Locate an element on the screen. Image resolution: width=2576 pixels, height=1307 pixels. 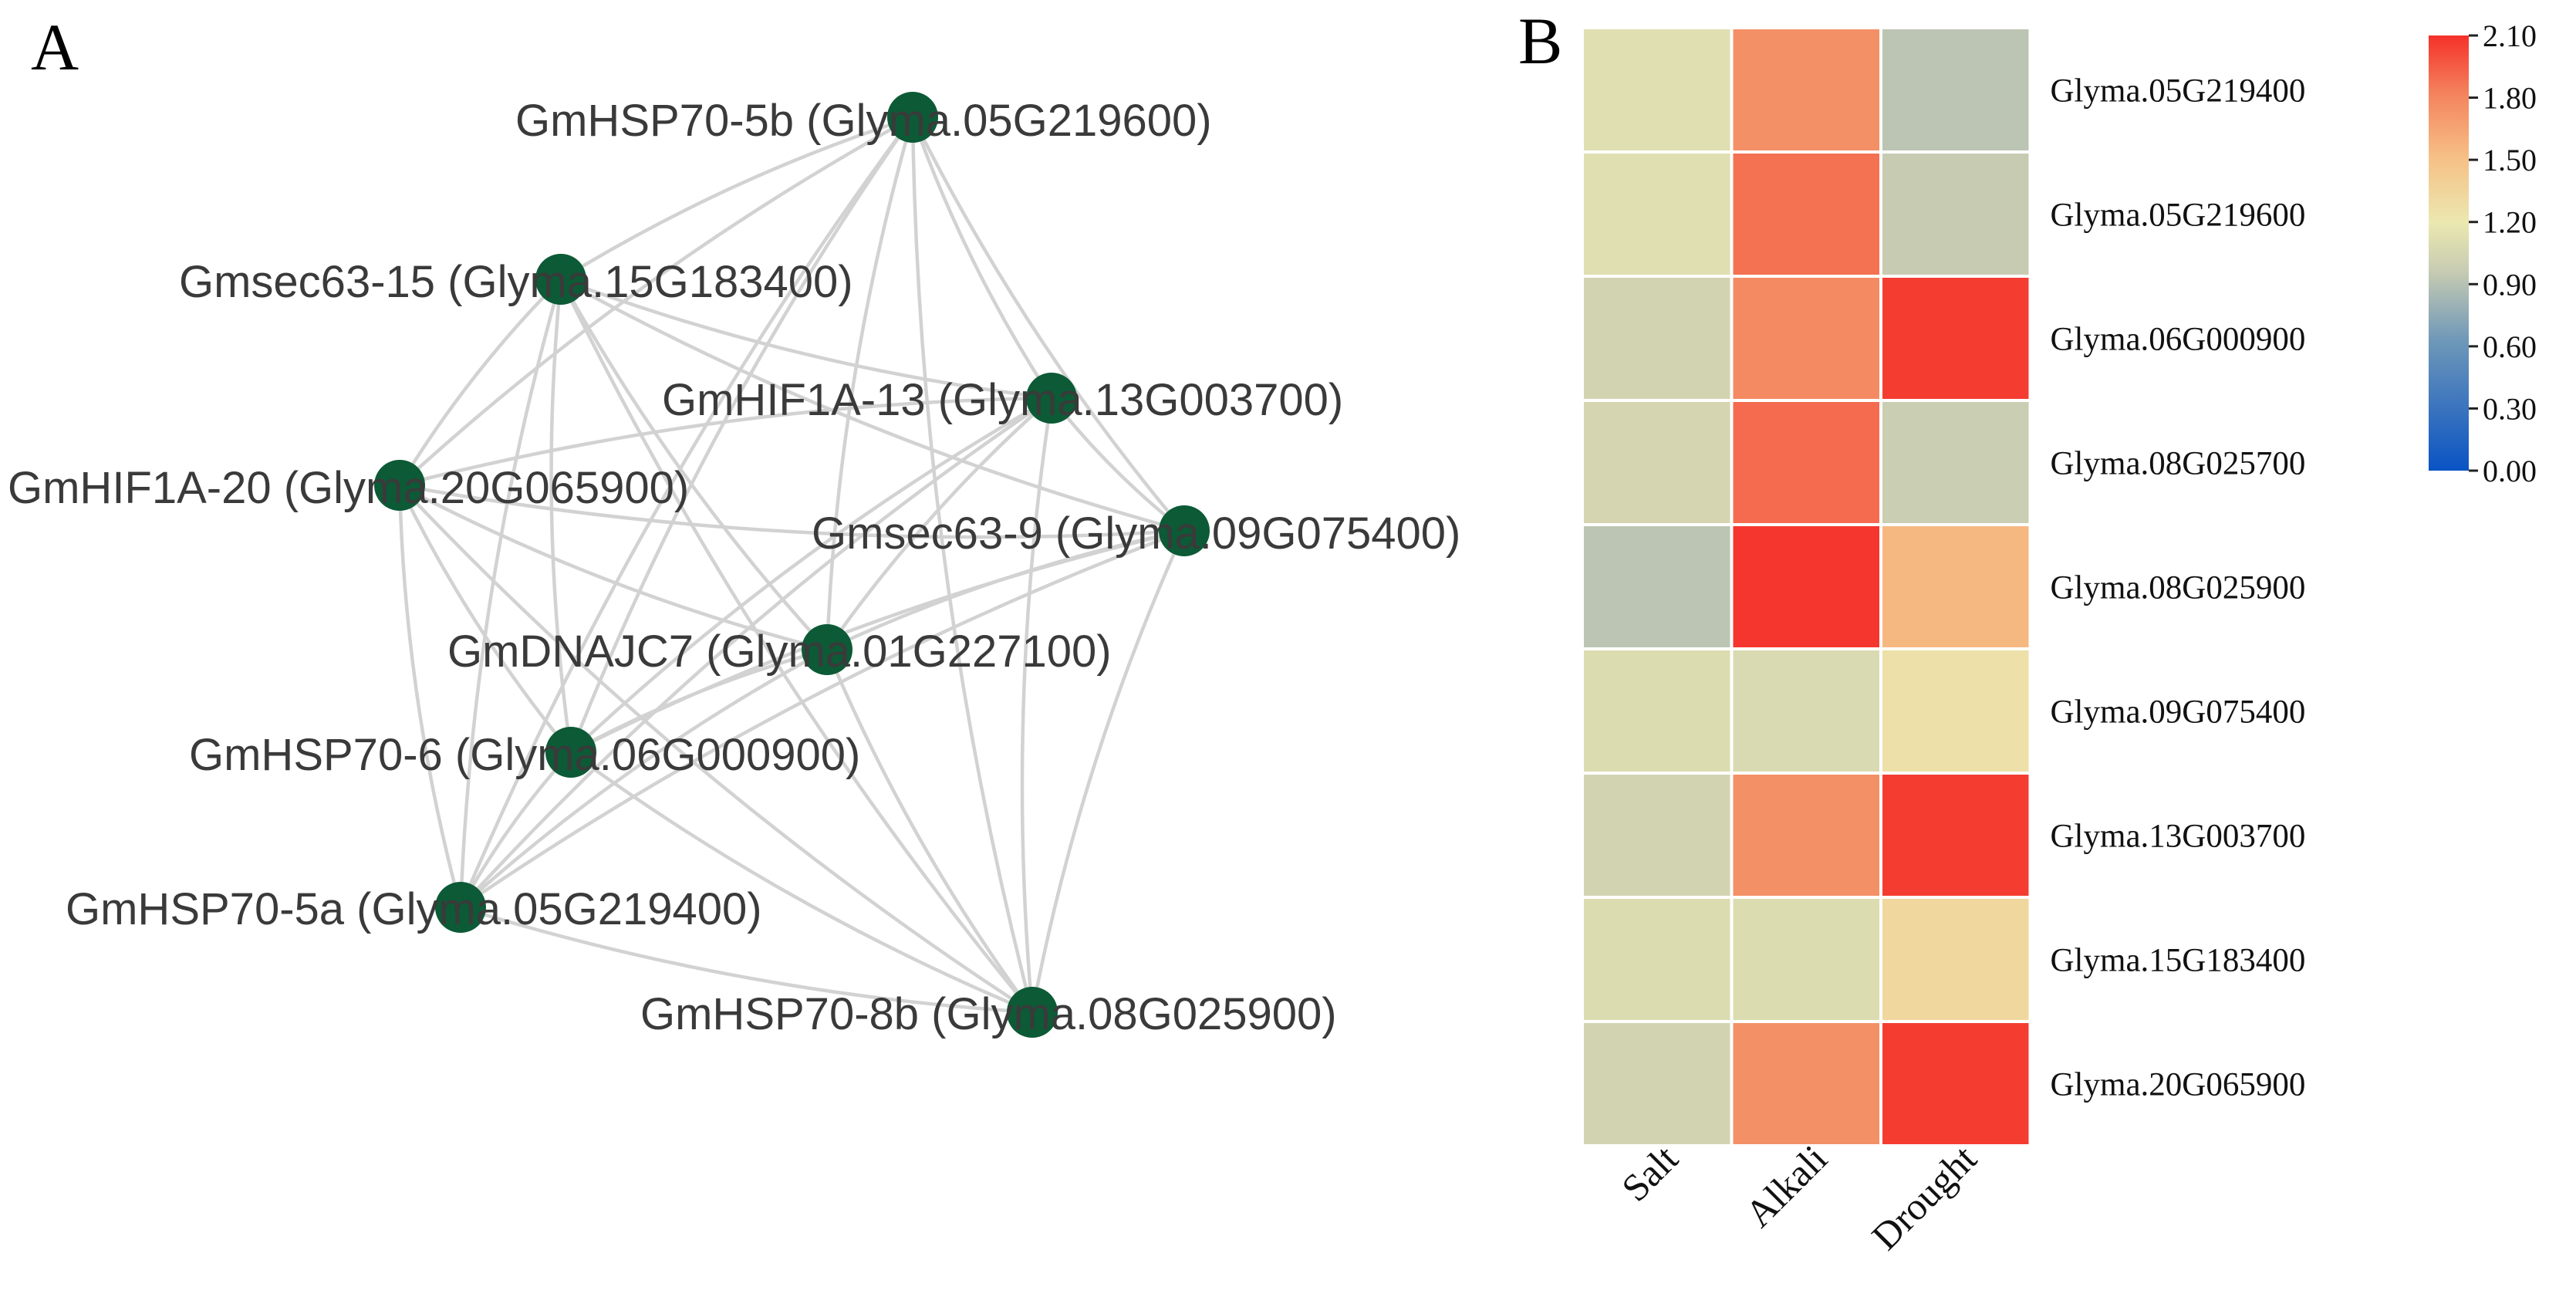
colorbar-tick-label: 1.80 is located at coordinates (2510, 98).